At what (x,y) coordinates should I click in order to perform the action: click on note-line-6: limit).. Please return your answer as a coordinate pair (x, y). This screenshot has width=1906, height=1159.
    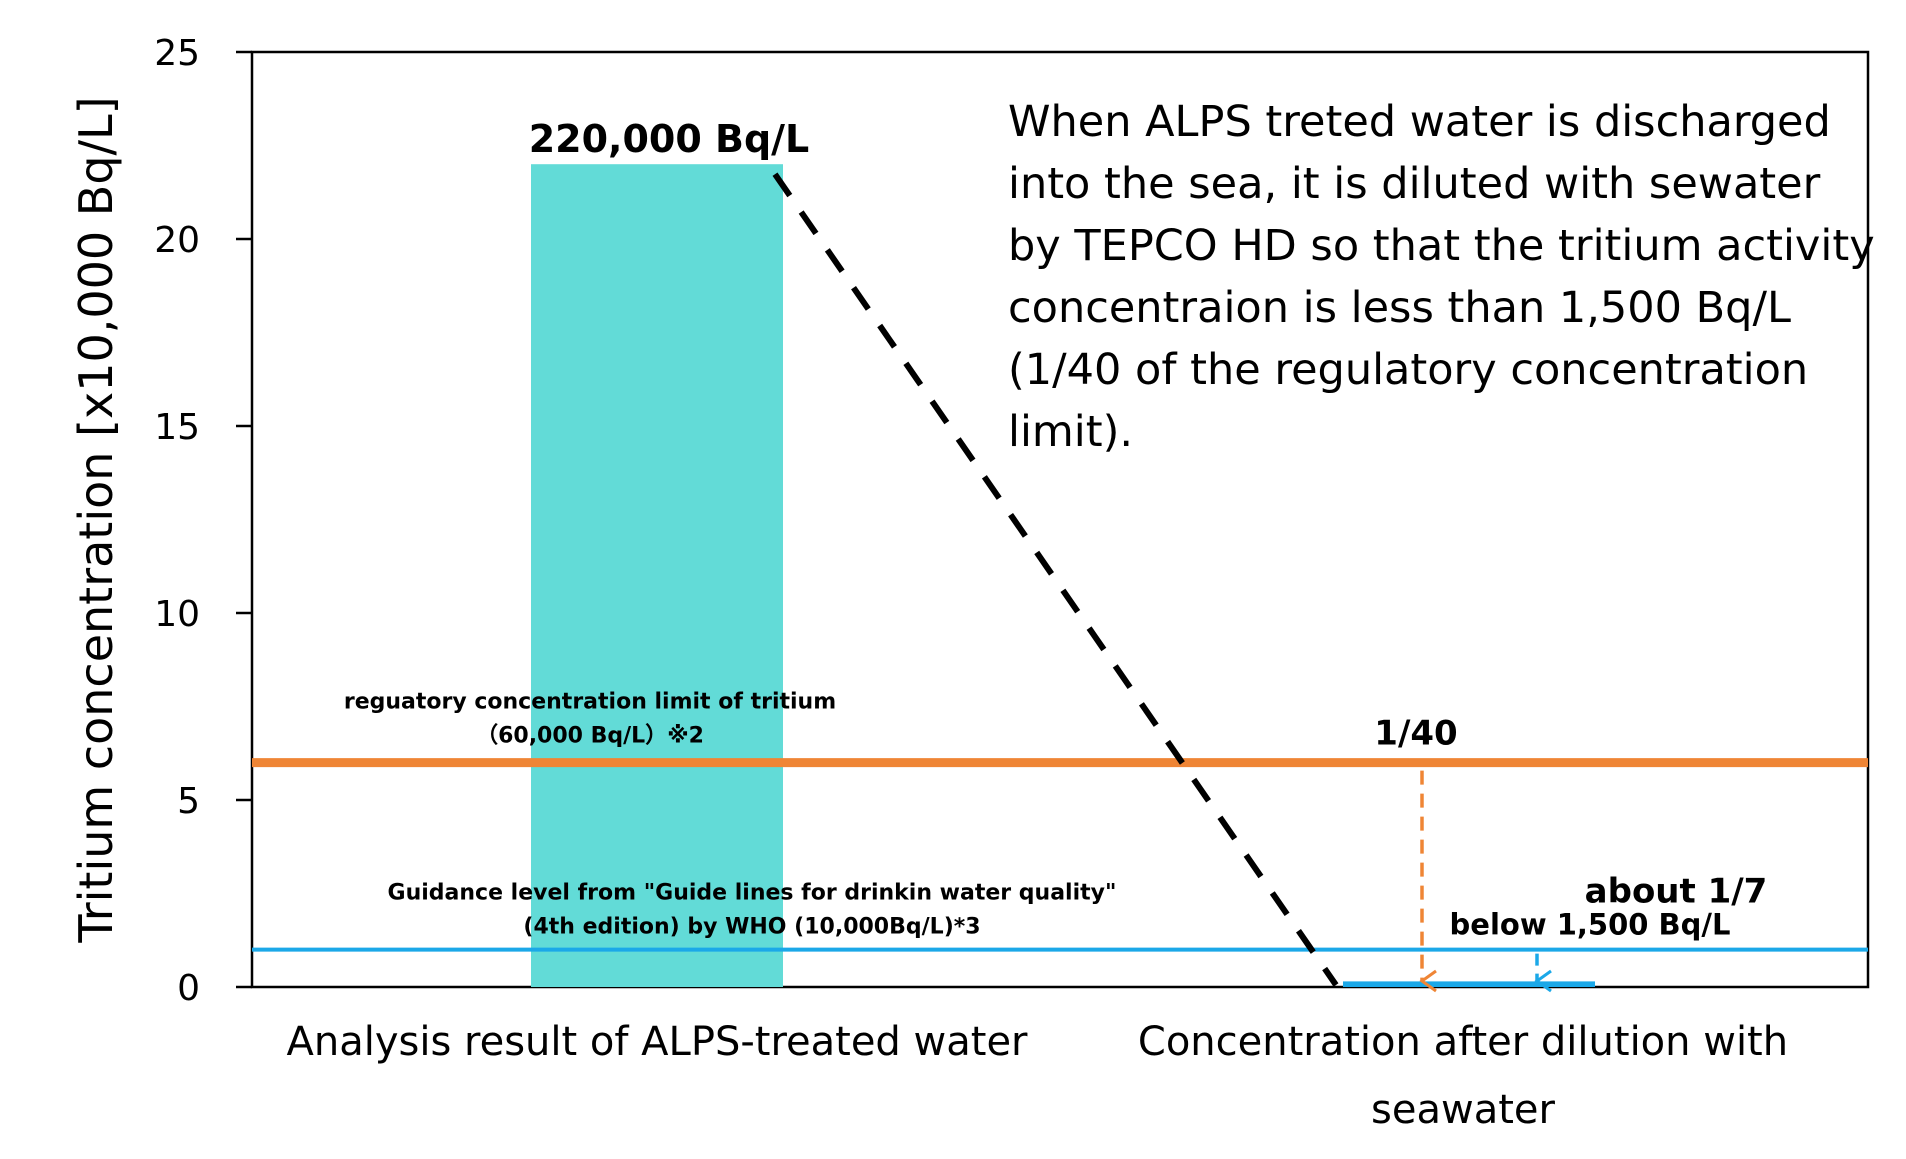
    Looking at the image, I should click on (1070, 432).